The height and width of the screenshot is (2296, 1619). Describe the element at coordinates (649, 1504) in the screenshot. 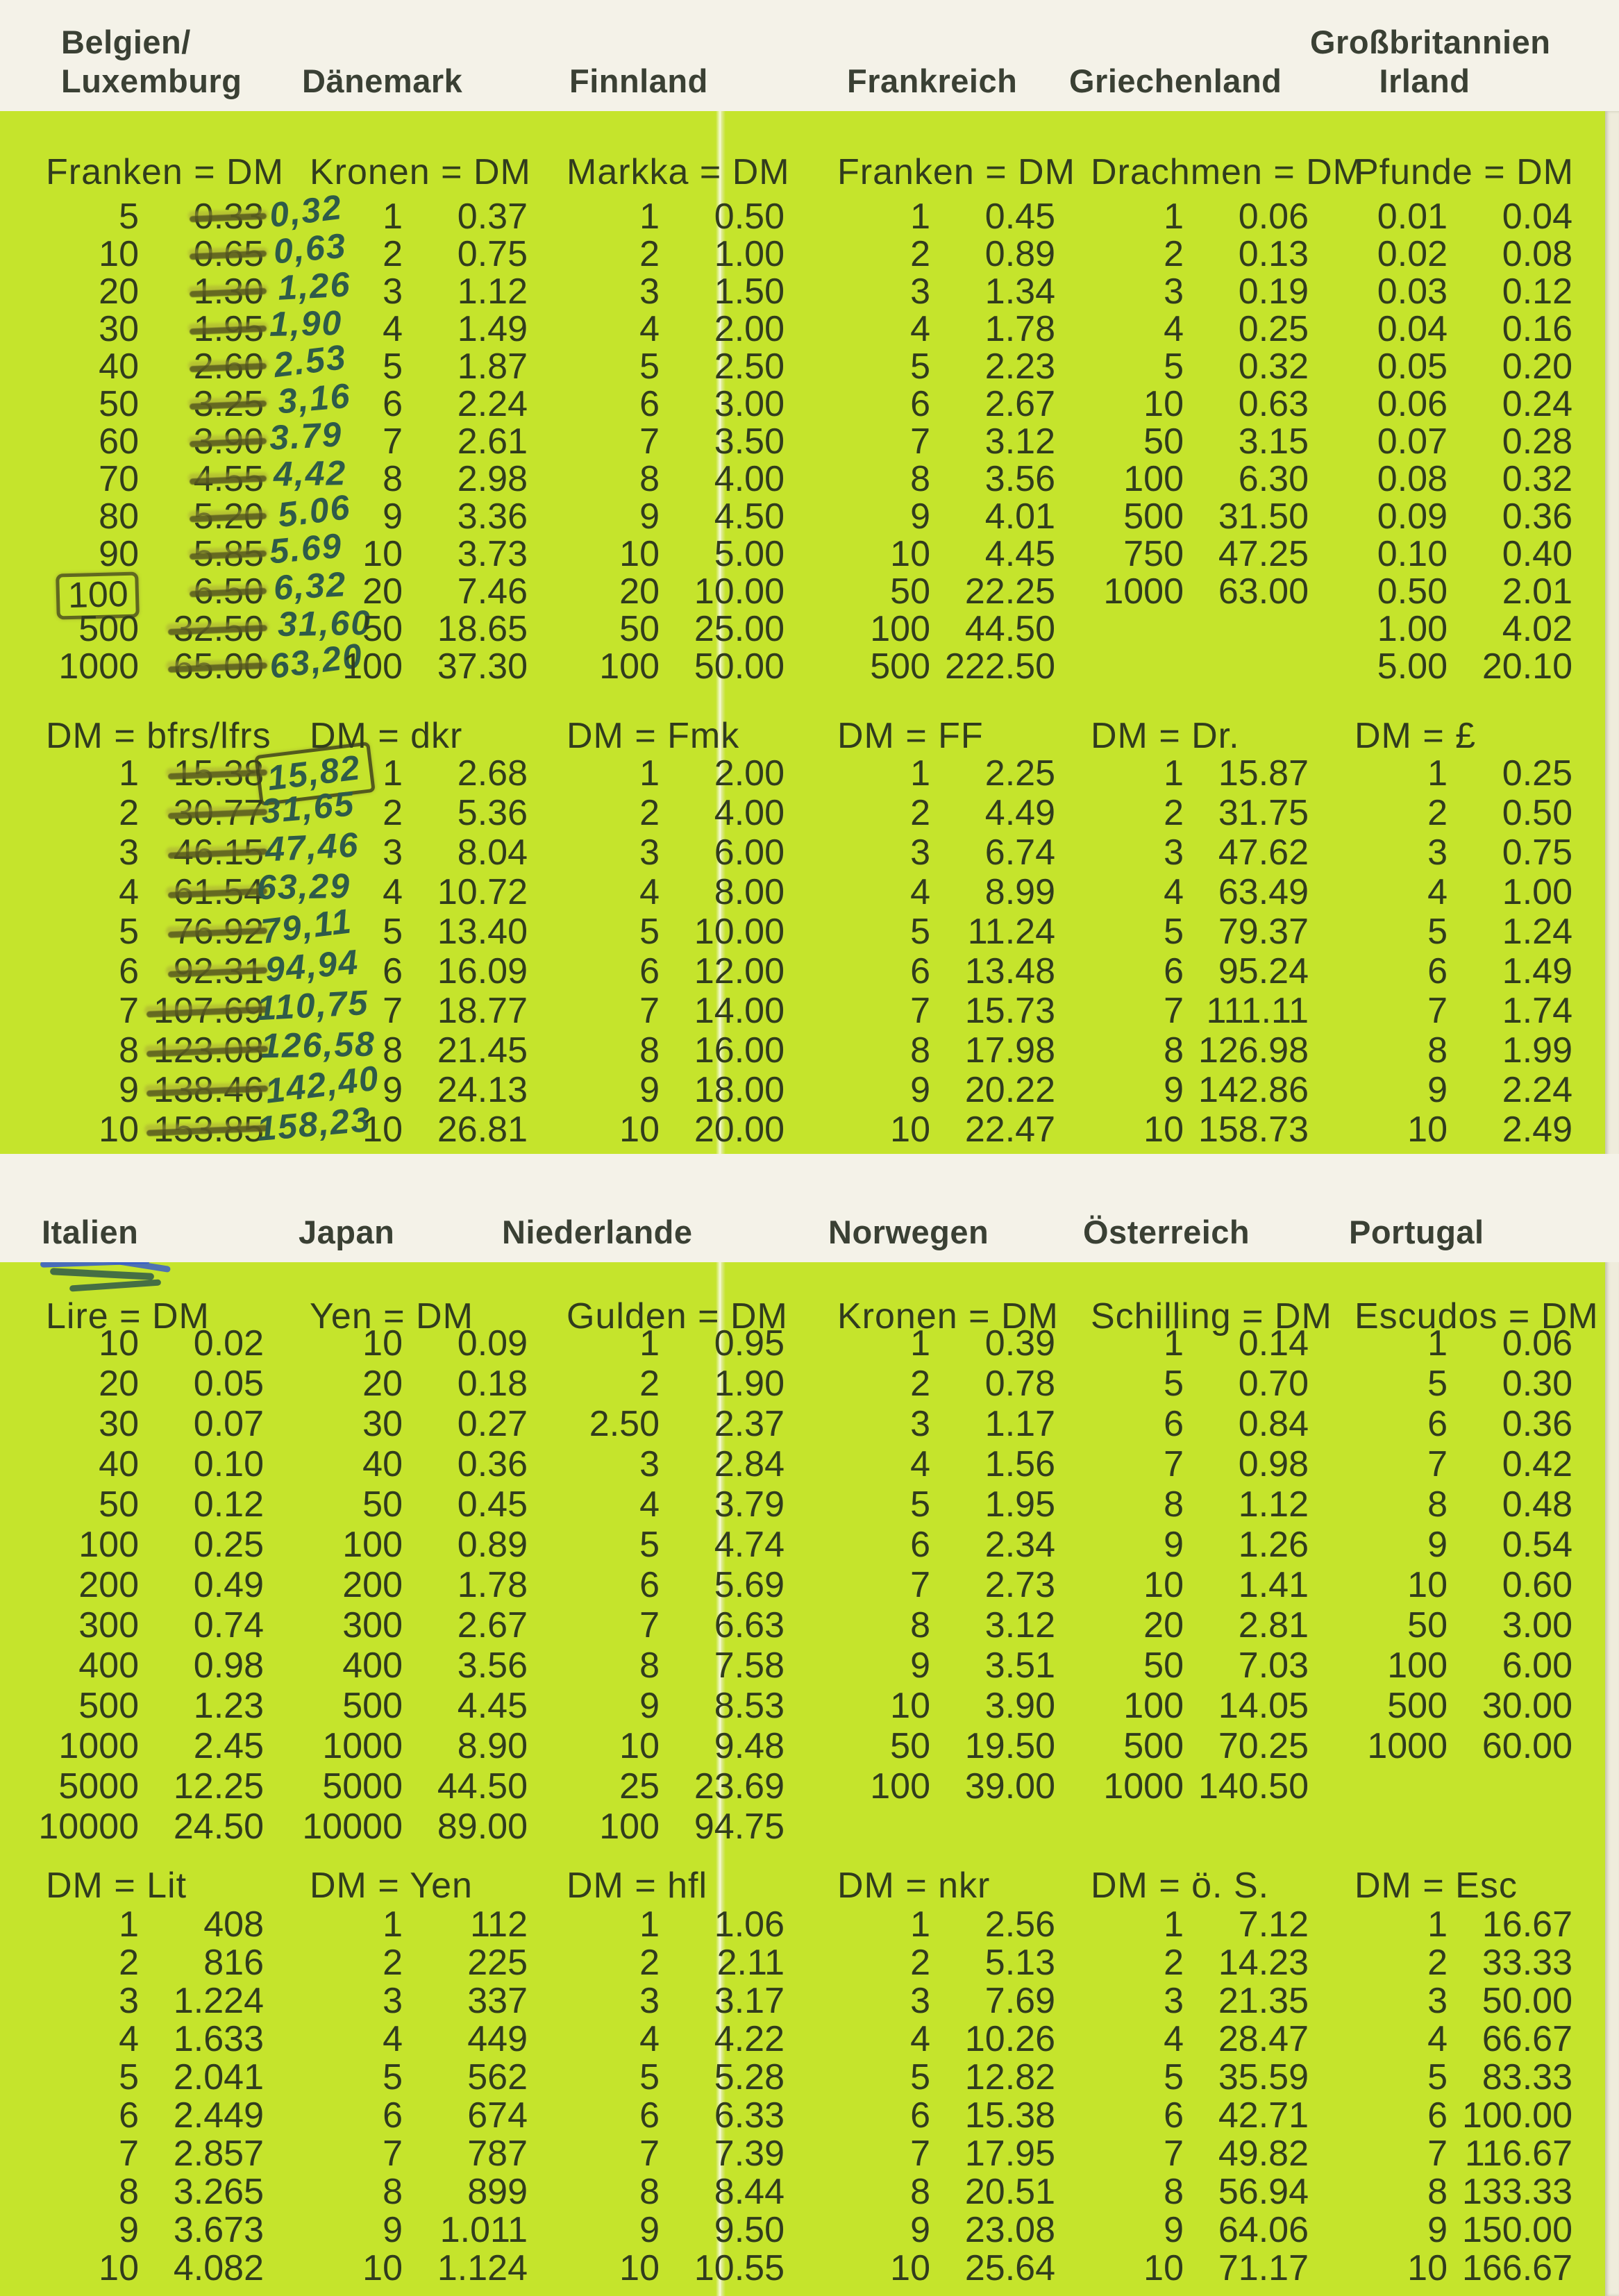

I see `amount-cell: 4` at that location.